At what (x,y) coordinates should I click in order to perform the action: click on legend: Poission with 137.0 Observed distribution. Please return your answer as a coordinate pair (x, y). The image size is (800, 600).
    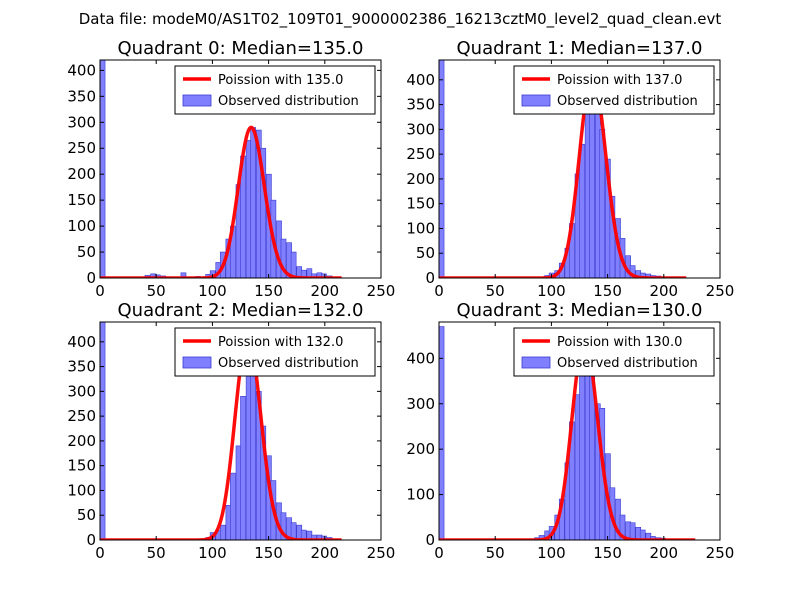
    Looking at the image, I should click on (614, 90).